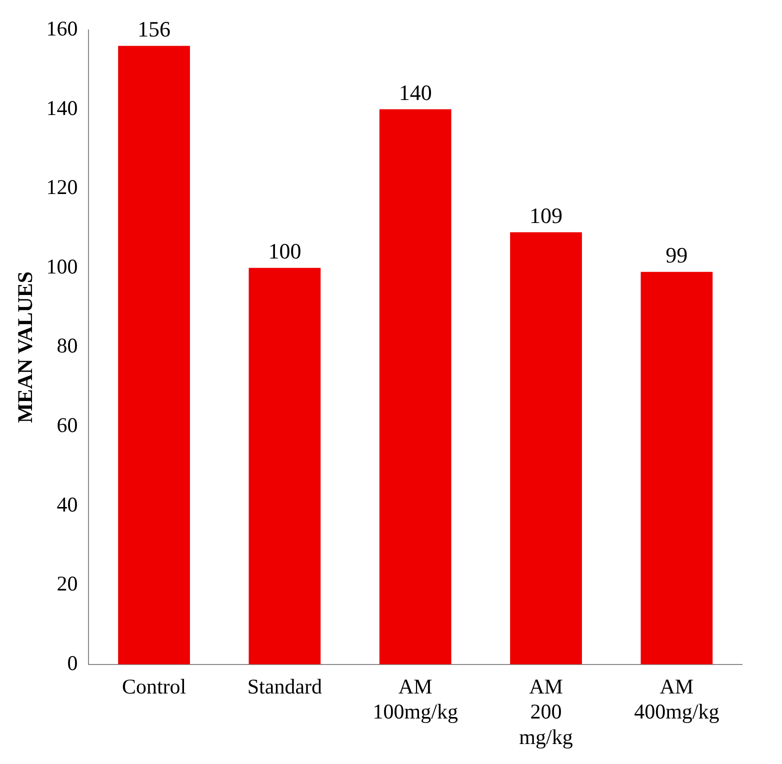 This screenshot has height=764, width=782. I want to click on x-tick-label: AM 100mg/kg, so click(415, 699).